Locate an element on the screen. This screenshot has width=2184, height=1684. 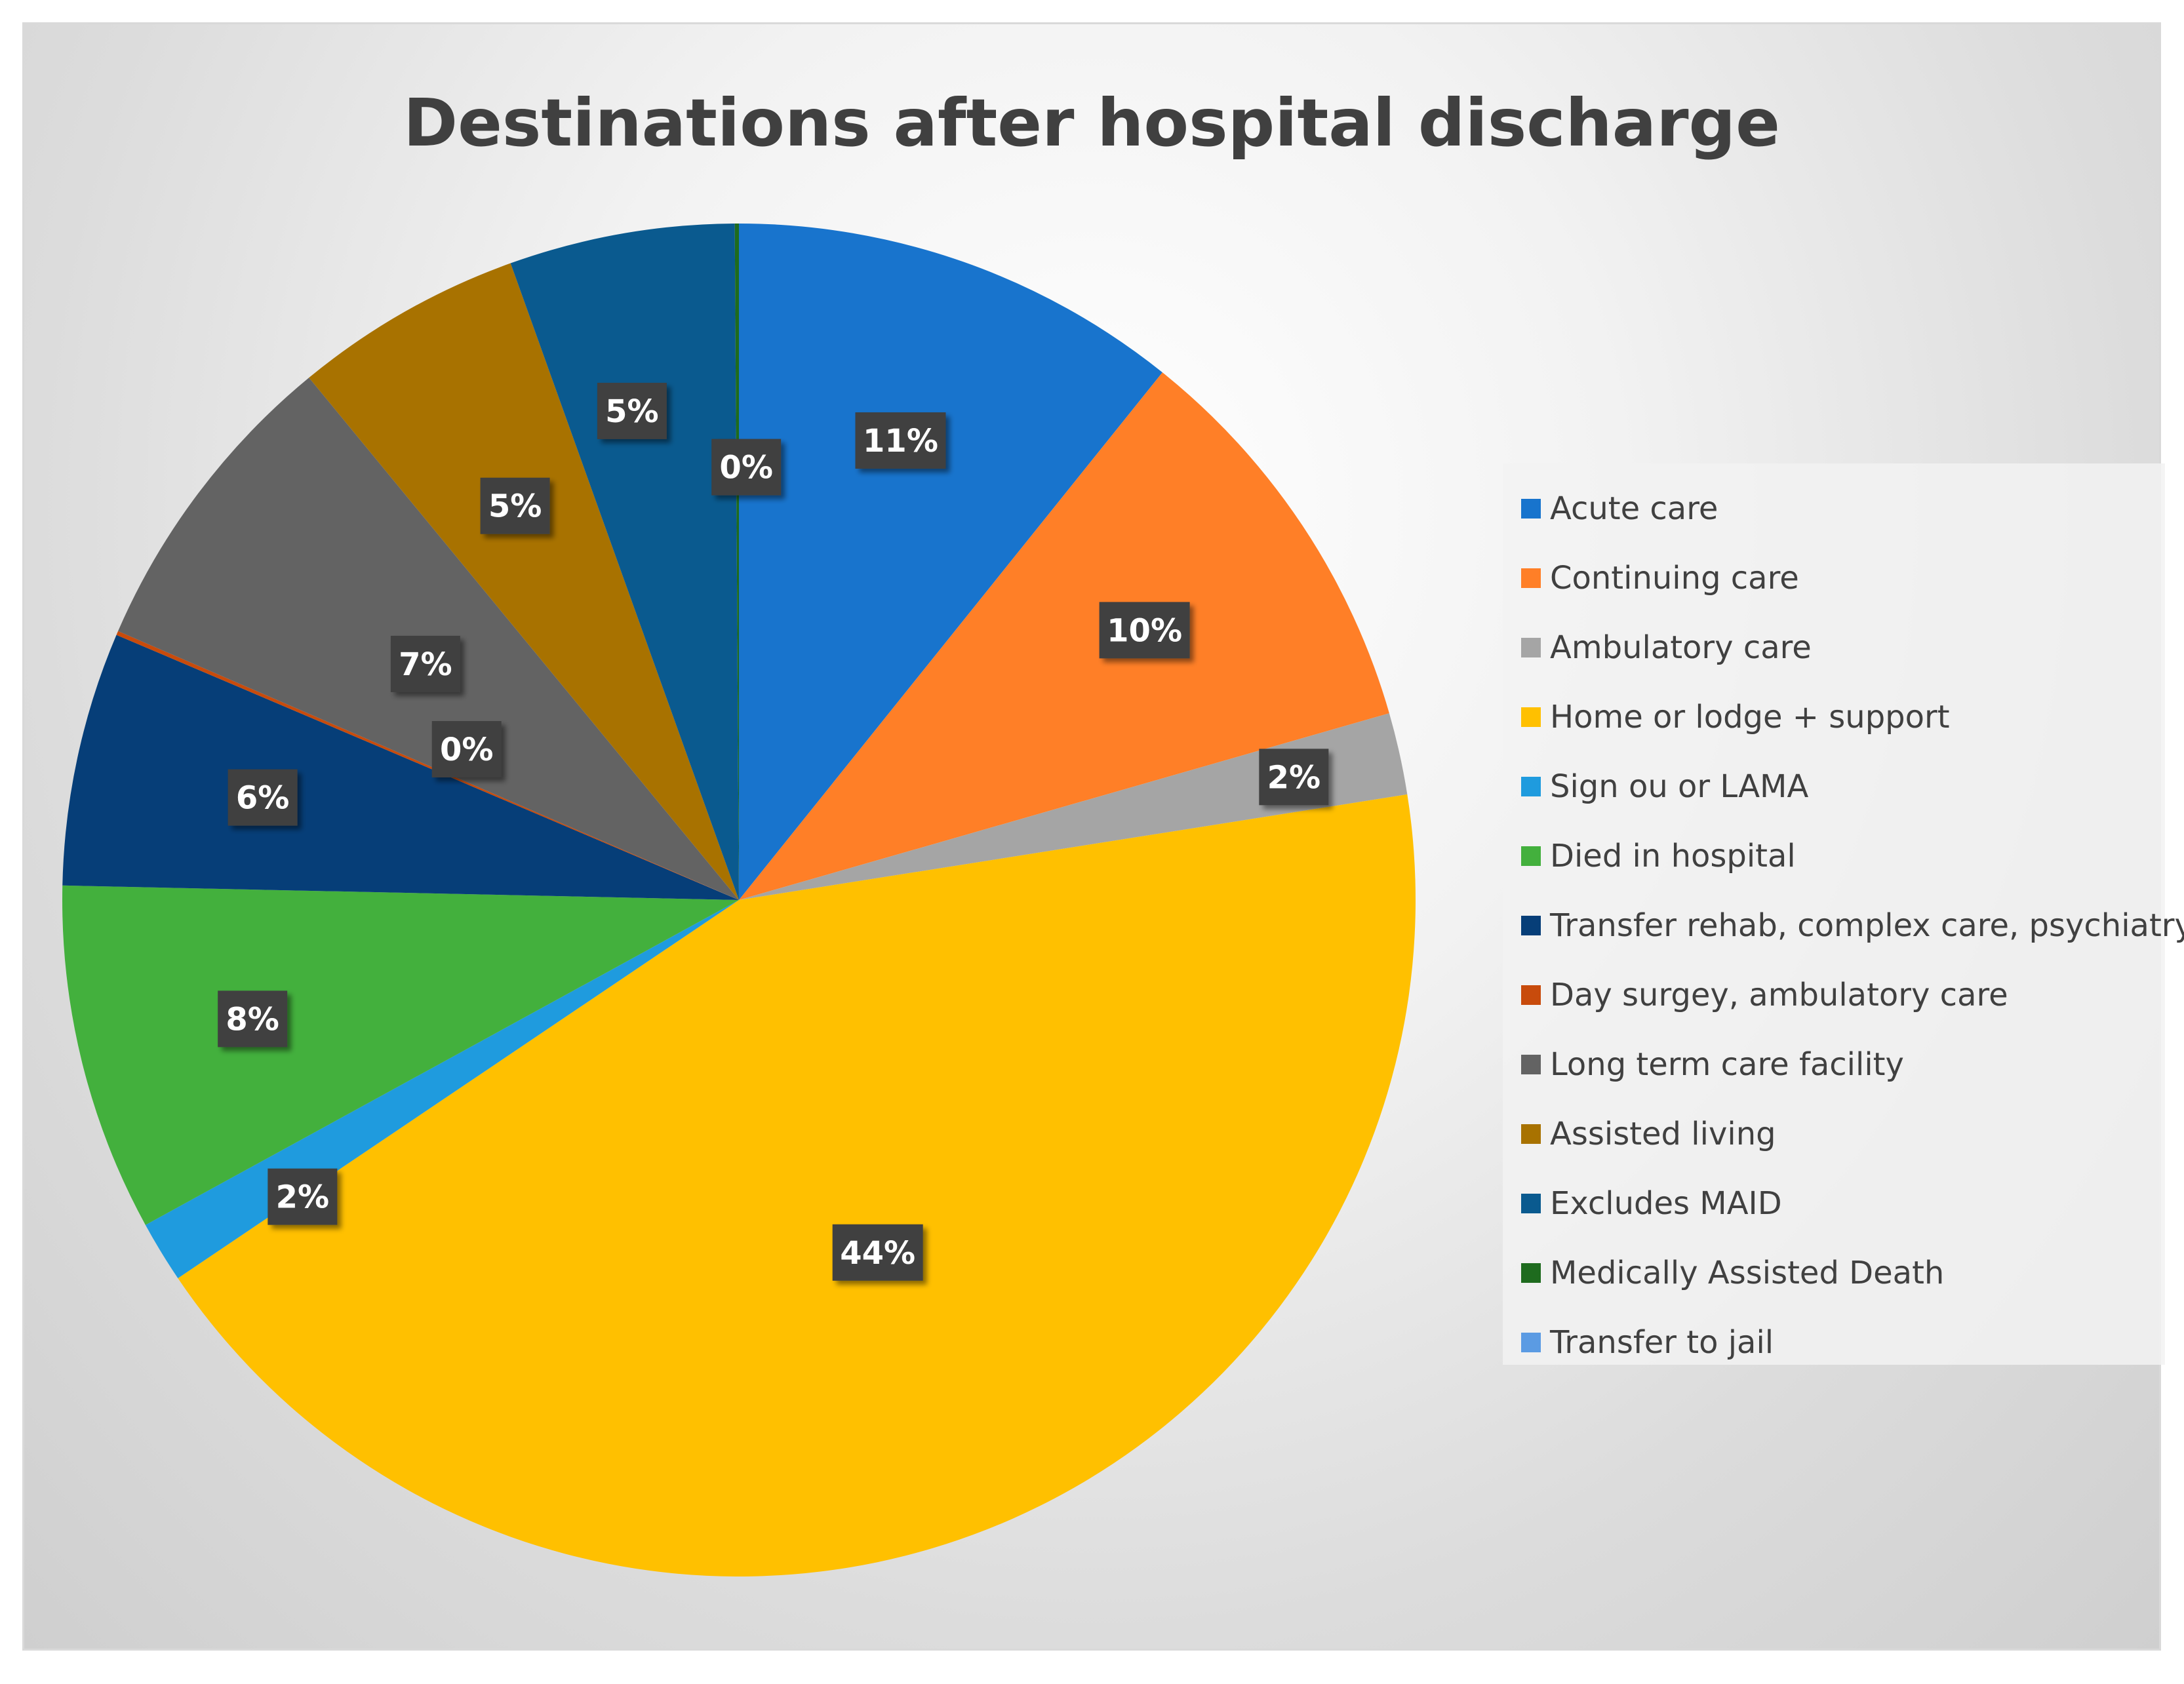
svg-text: 10% is located at coordinates (1144, 630).